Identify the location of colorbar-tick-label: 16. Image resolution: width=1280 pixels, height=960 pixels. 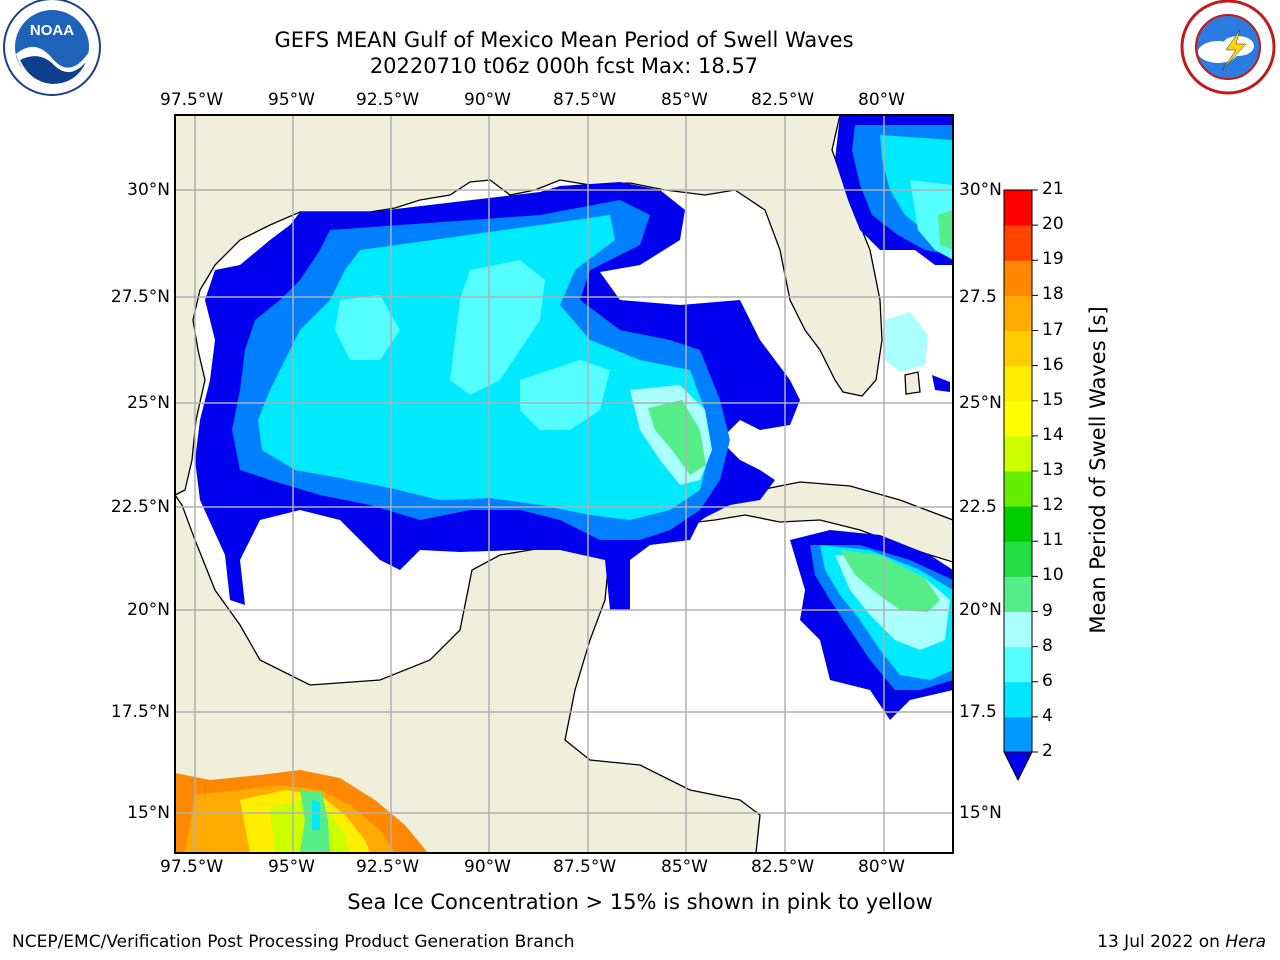
(1053, 364).